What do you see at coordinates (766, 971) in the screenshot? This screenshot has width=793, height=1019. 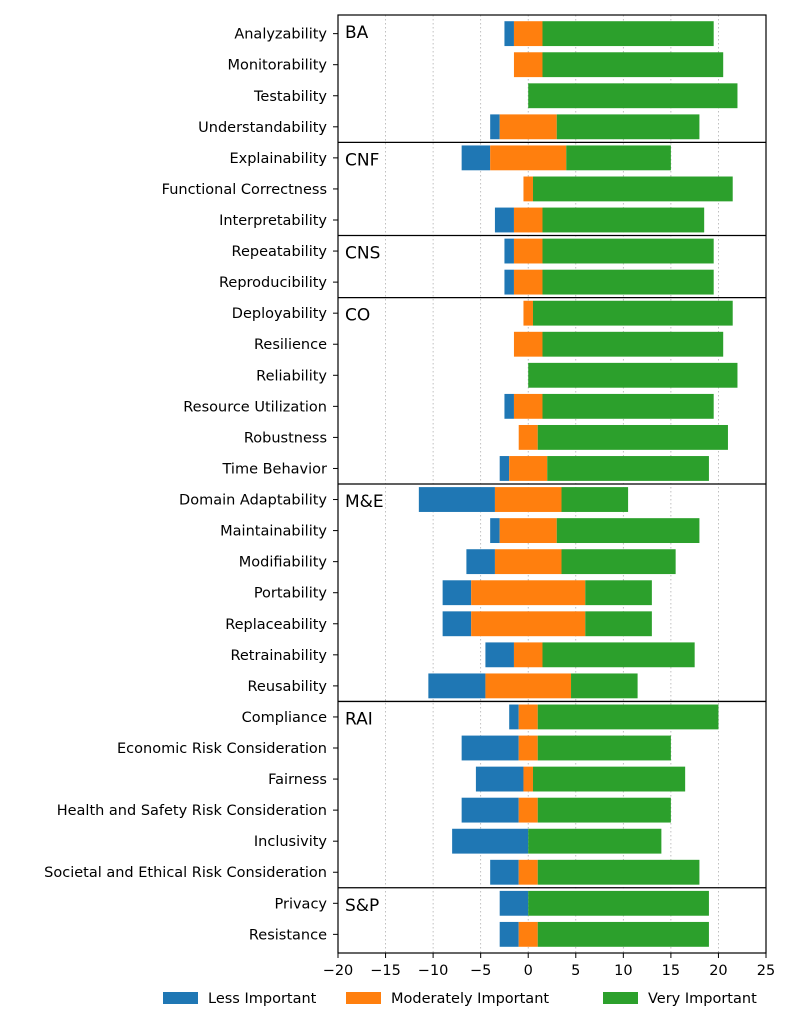 I see `x-tick-label: 25` at bounding box center [766, 971].